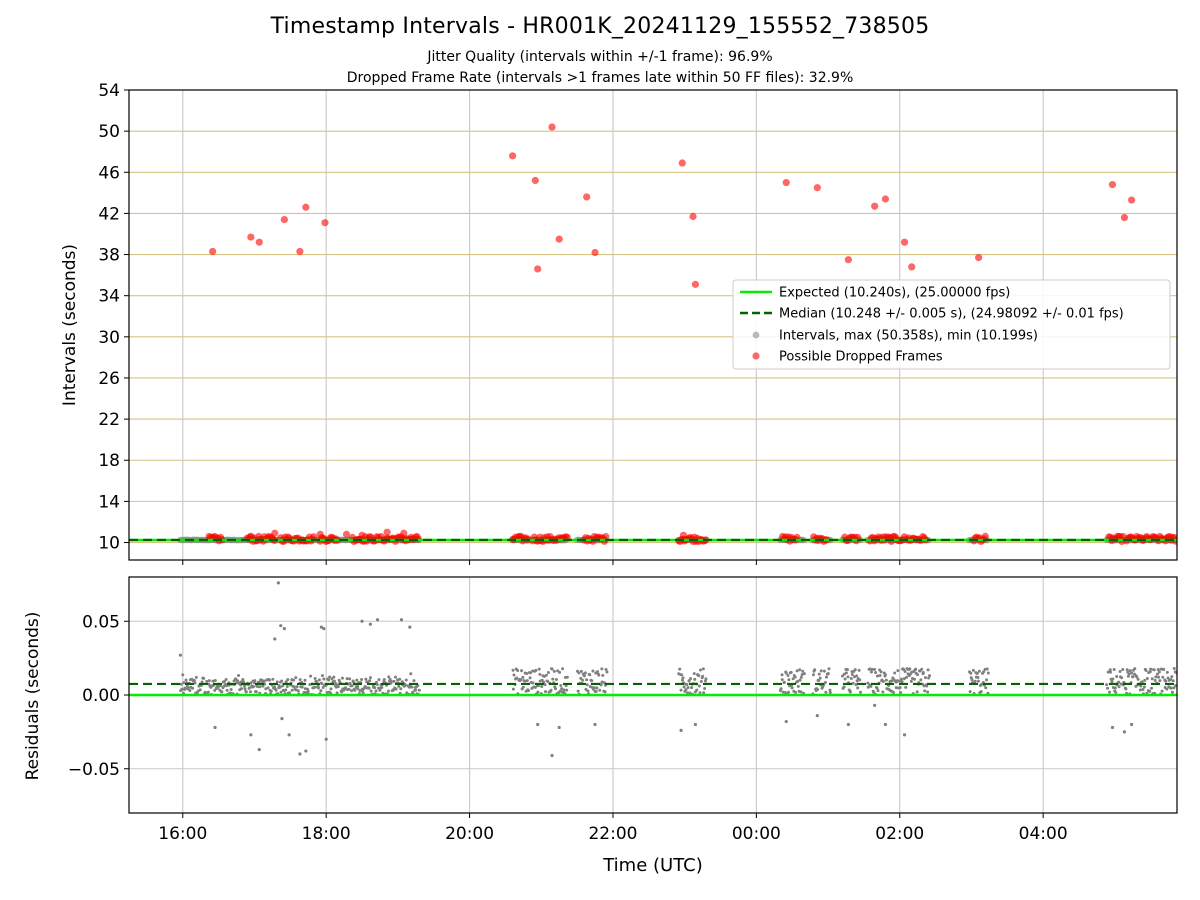  I want to click on y-tick-label: 30, so click(109, 338).